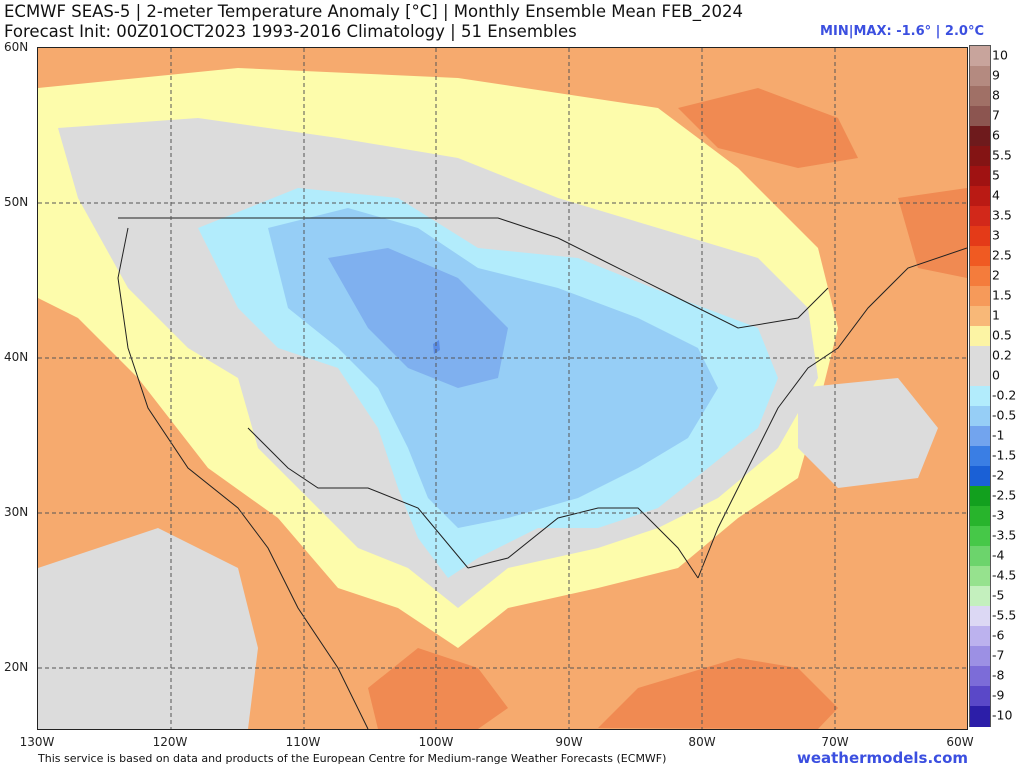 The width and height of the screenshot is (1024, 768). What do you see at coordinates (998, 675) in the screenshot?
I see `colorbar-label: -8` at bounding box center [998, 675].